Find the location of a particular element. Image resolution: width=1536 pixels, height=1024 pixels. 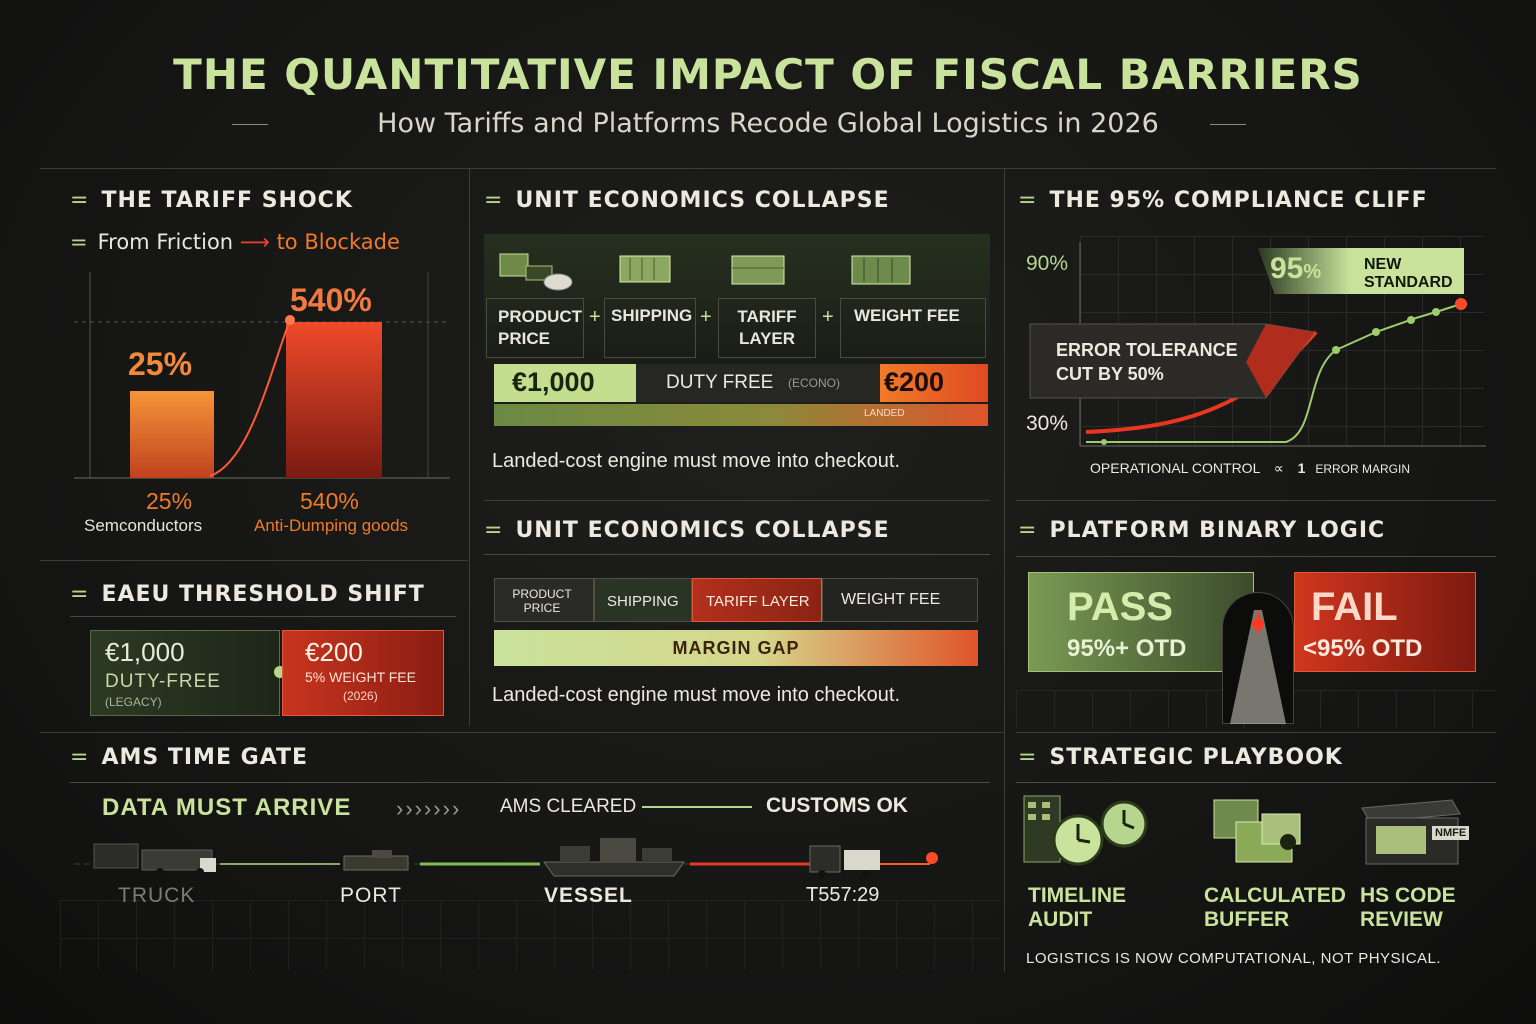

divider-bottom is located at coordinates (522, 732).